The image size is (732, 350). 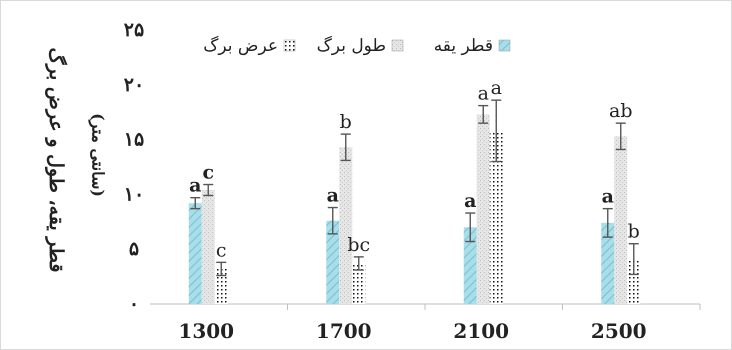 I want to click on y-tick-label: ۱۵, so click(x=134, y=140).